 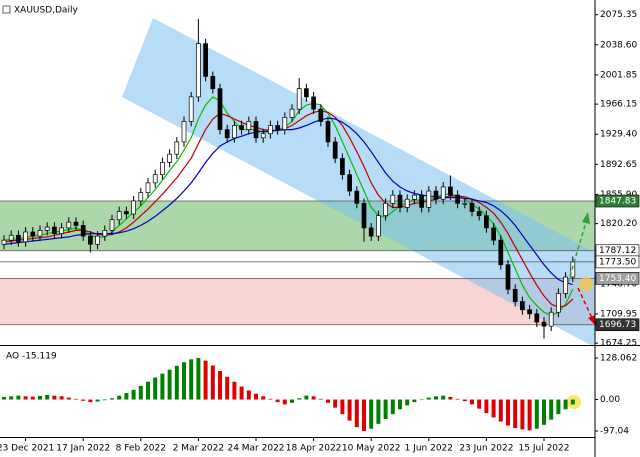 What do you see at coordinates (83, 449) in the screenshot?
I see `x-tick-label: 17 Jan 2022` at bounding box center [83, 449].